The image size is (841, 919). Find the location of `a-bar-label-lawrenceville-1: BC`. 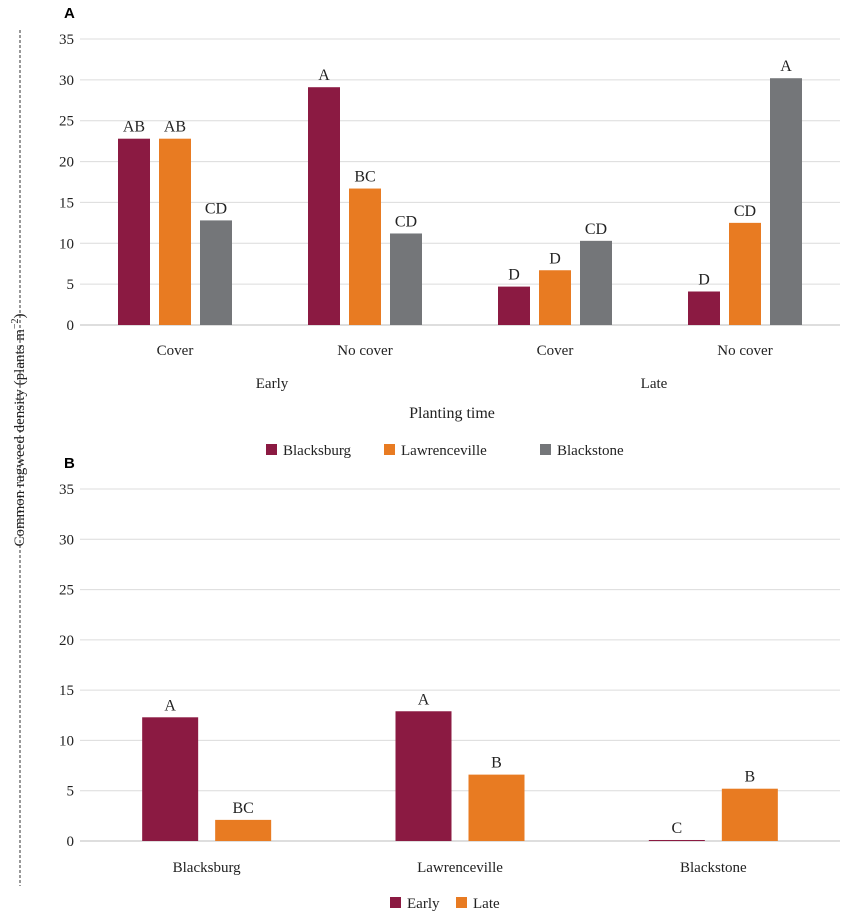

a-bar-label-lawrenceville-1: BC is located at coordinates (364, 177).